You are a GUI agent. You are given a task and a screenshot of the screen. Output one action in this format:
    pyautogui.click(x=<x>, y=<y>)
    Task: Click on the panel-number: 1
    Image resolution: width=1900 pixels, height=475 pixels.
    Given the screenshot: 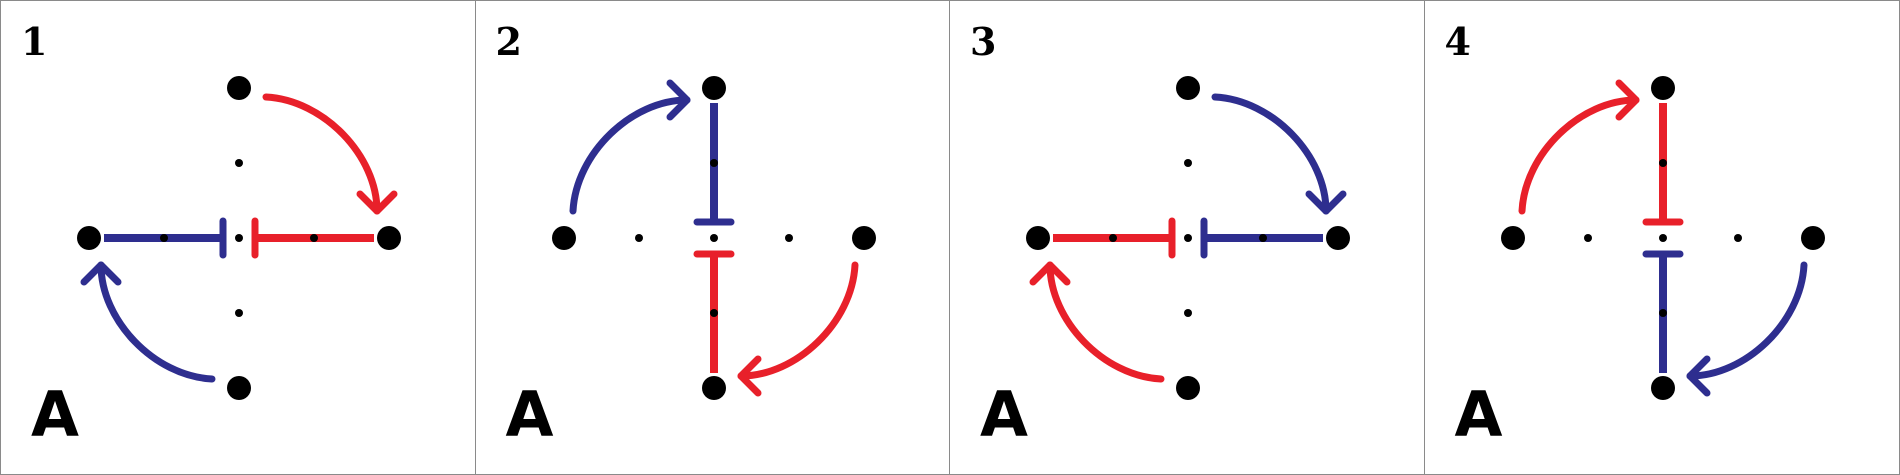 What is the action you would take?
    pyautogui.click(x=34, y=41)
    